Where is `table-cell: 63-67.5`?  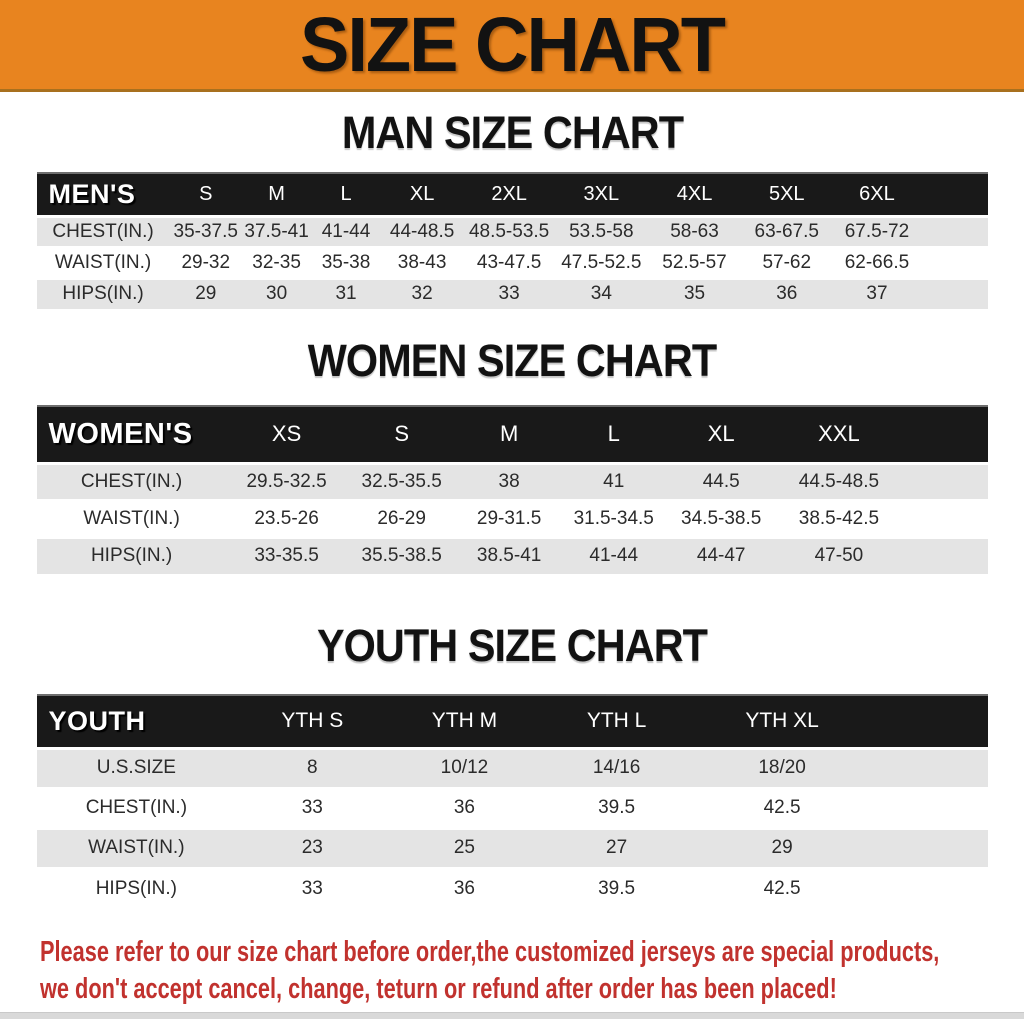 table-cell: 63-67.5 is located at coordinates (787, 230).